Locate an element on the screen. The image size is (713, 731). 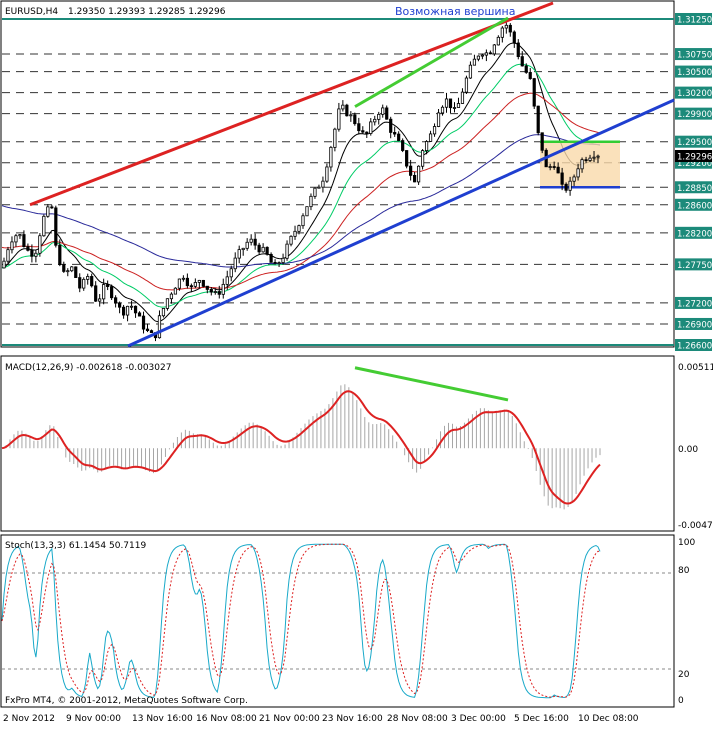
macd-label: MACD(12,26,9) -0.002618 -0.003027 is located at coordinates (88, 368).